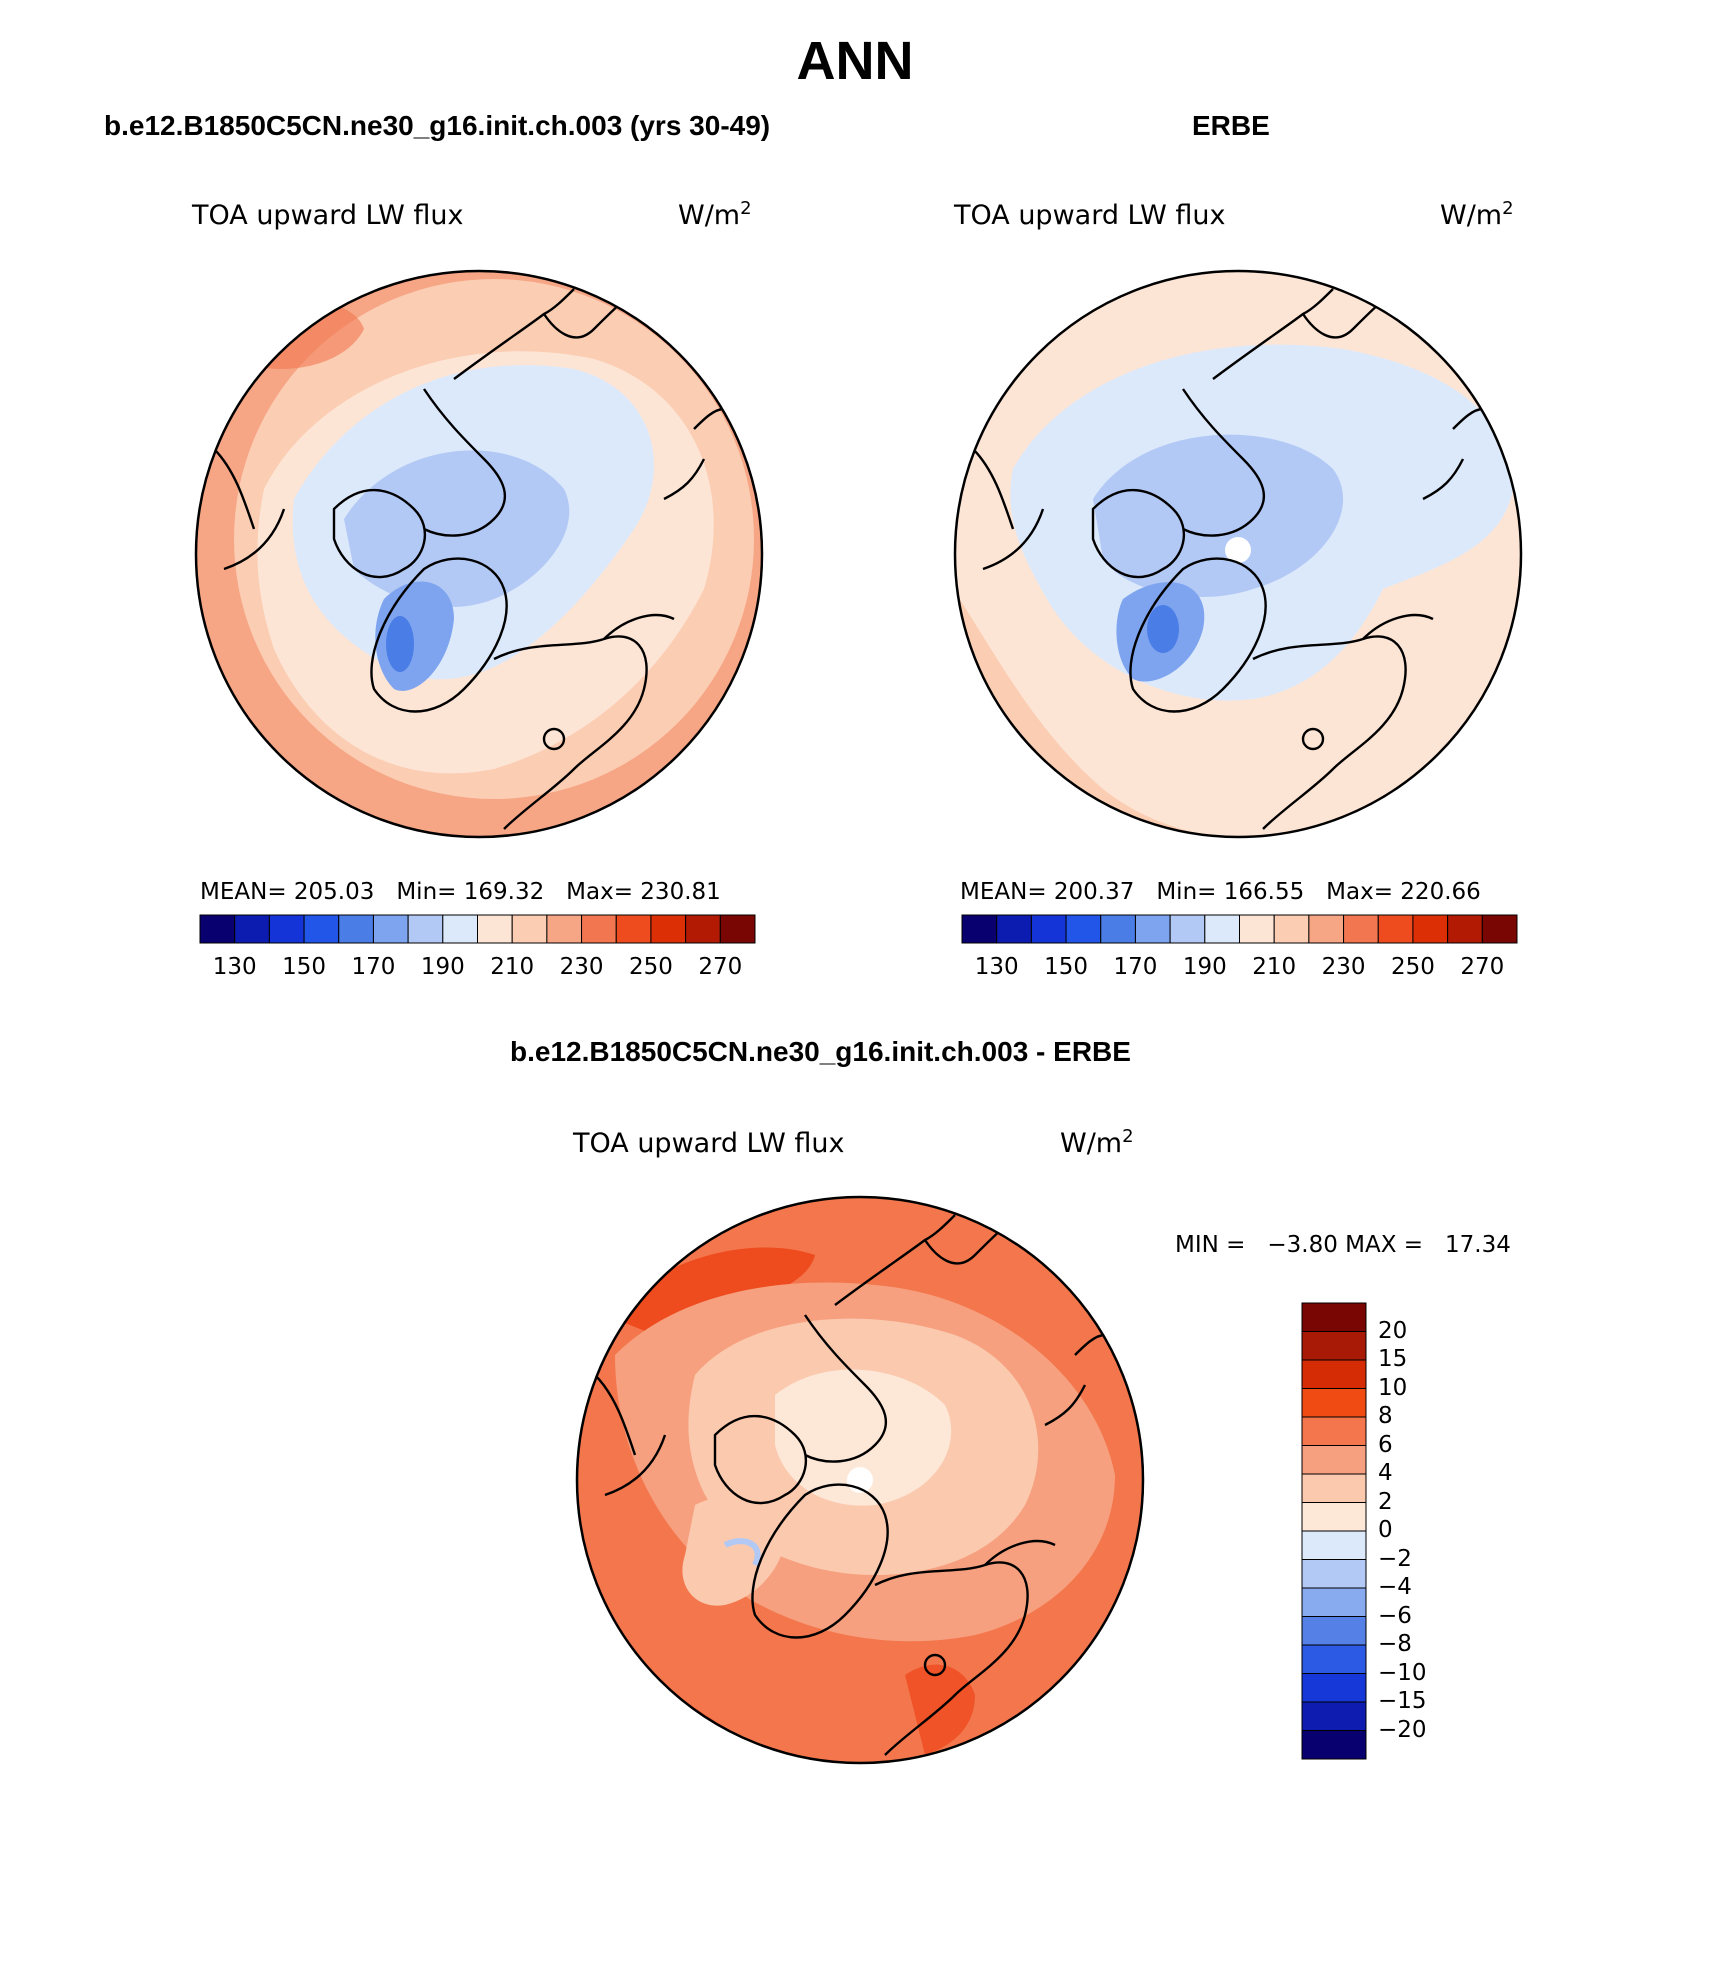 The width and height of the screenshot is (1710, 1972). Describe the element at coordinates (1385, 1416) in the screenshot. I see `diff-panel-colorbar-tick-label: 8` at that location.